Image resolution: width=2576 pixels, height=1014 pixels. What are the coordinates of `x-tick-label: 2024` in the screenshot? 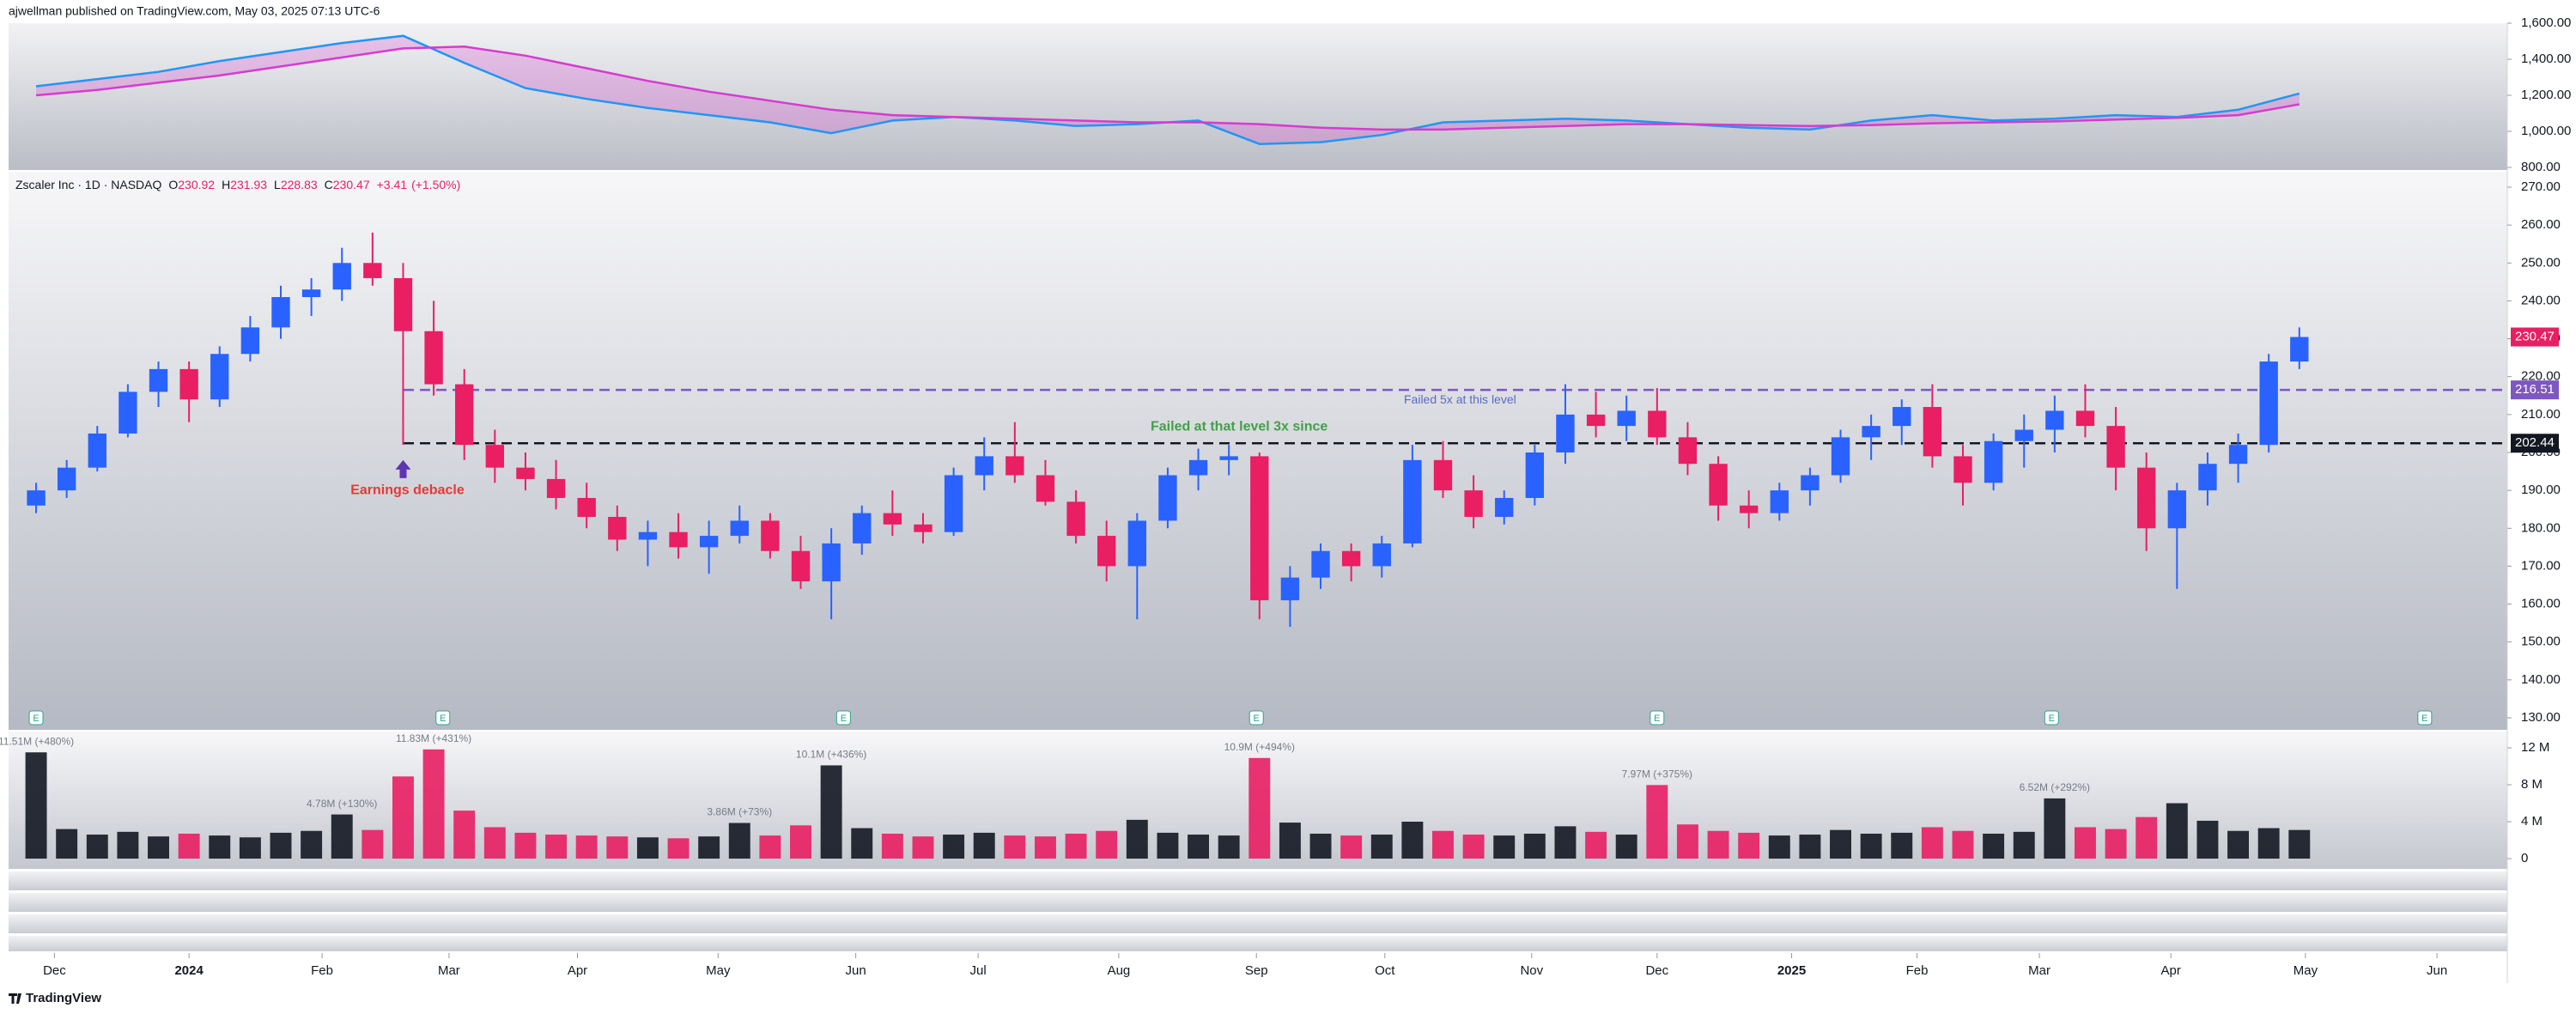 It's located at (189, 971).